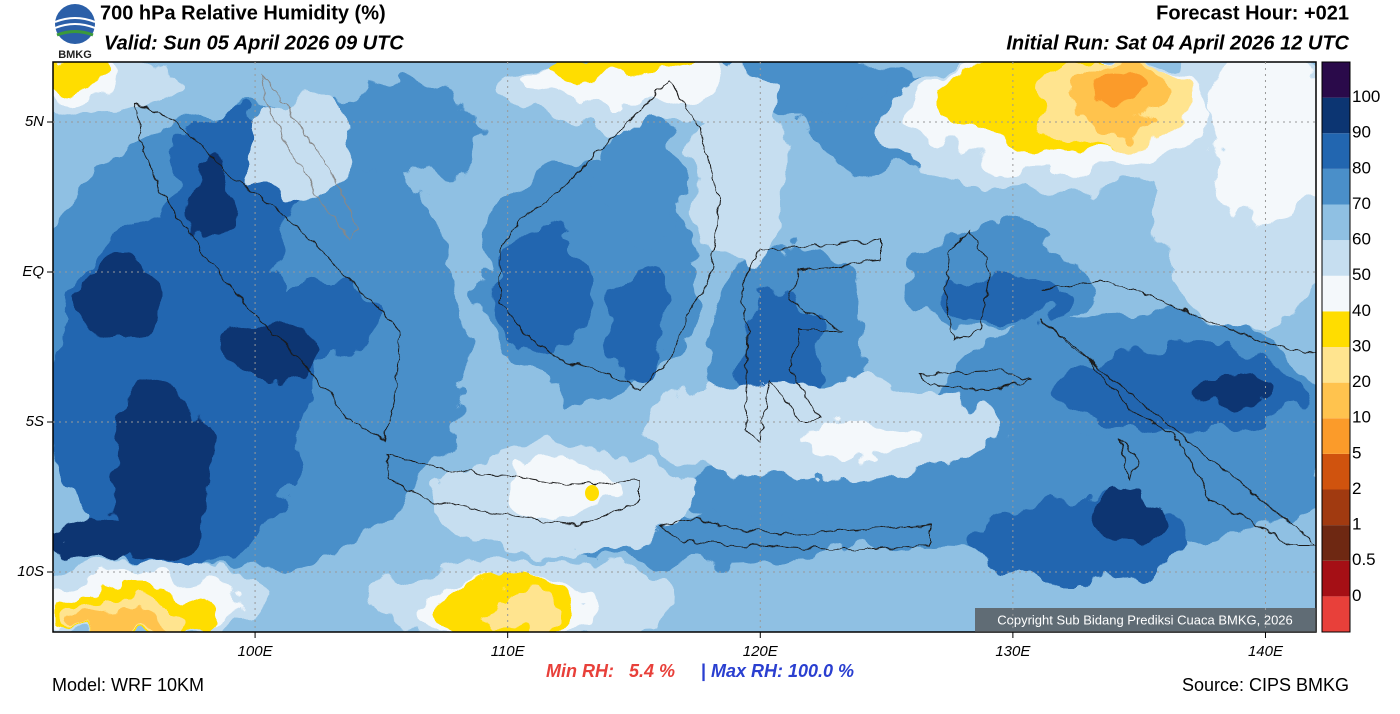  What do you see at coordinates (1361, 381) in the screenshot?
I see `colorbar-label: 20` at bounding box center [1361, 381].